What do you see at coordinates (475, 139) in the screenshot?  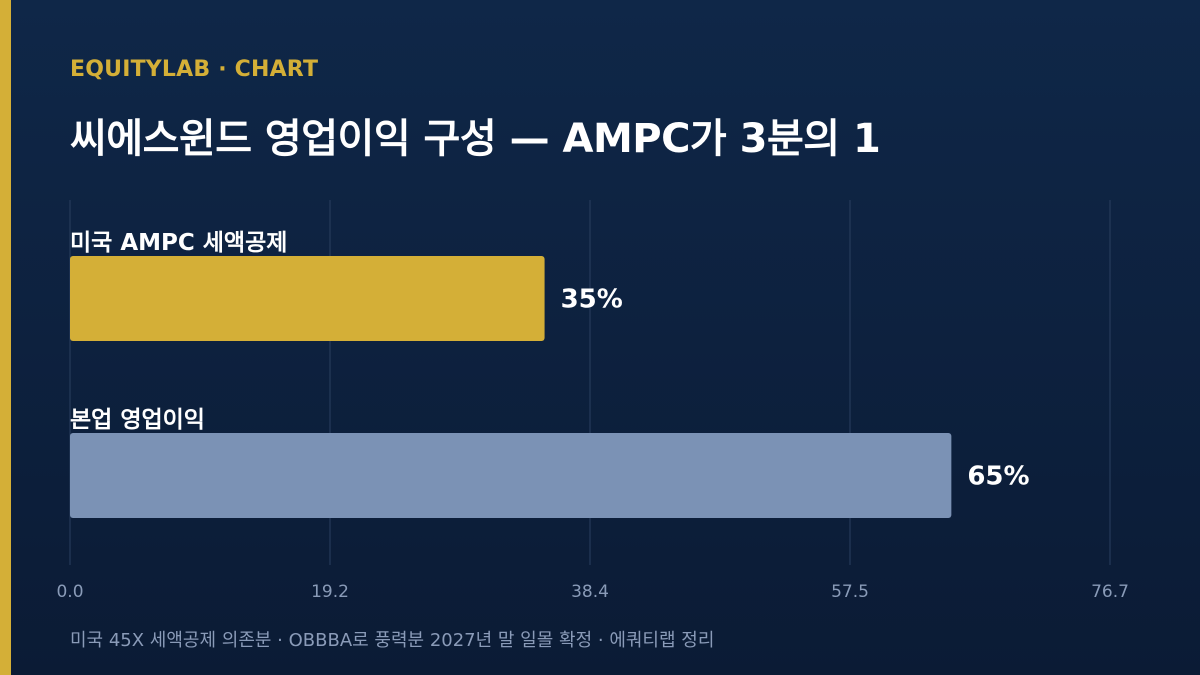 I see `chart-title: 씨에스윈드 영업이익 구성 — AMPC가 3분의 1` at bounding box center [475, 139].